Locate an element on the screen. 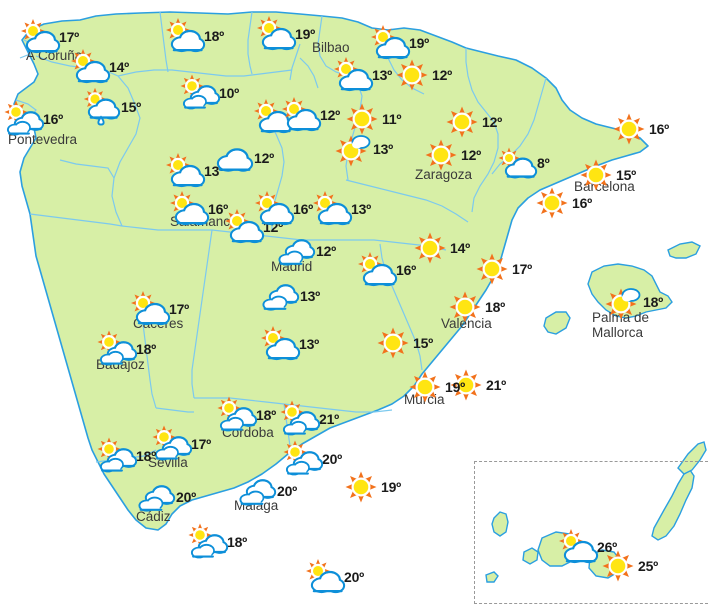 The height and width of the screenshot is (604, 708). weather-station-ciudad-real: 13º is located at coordinates (288, 344).